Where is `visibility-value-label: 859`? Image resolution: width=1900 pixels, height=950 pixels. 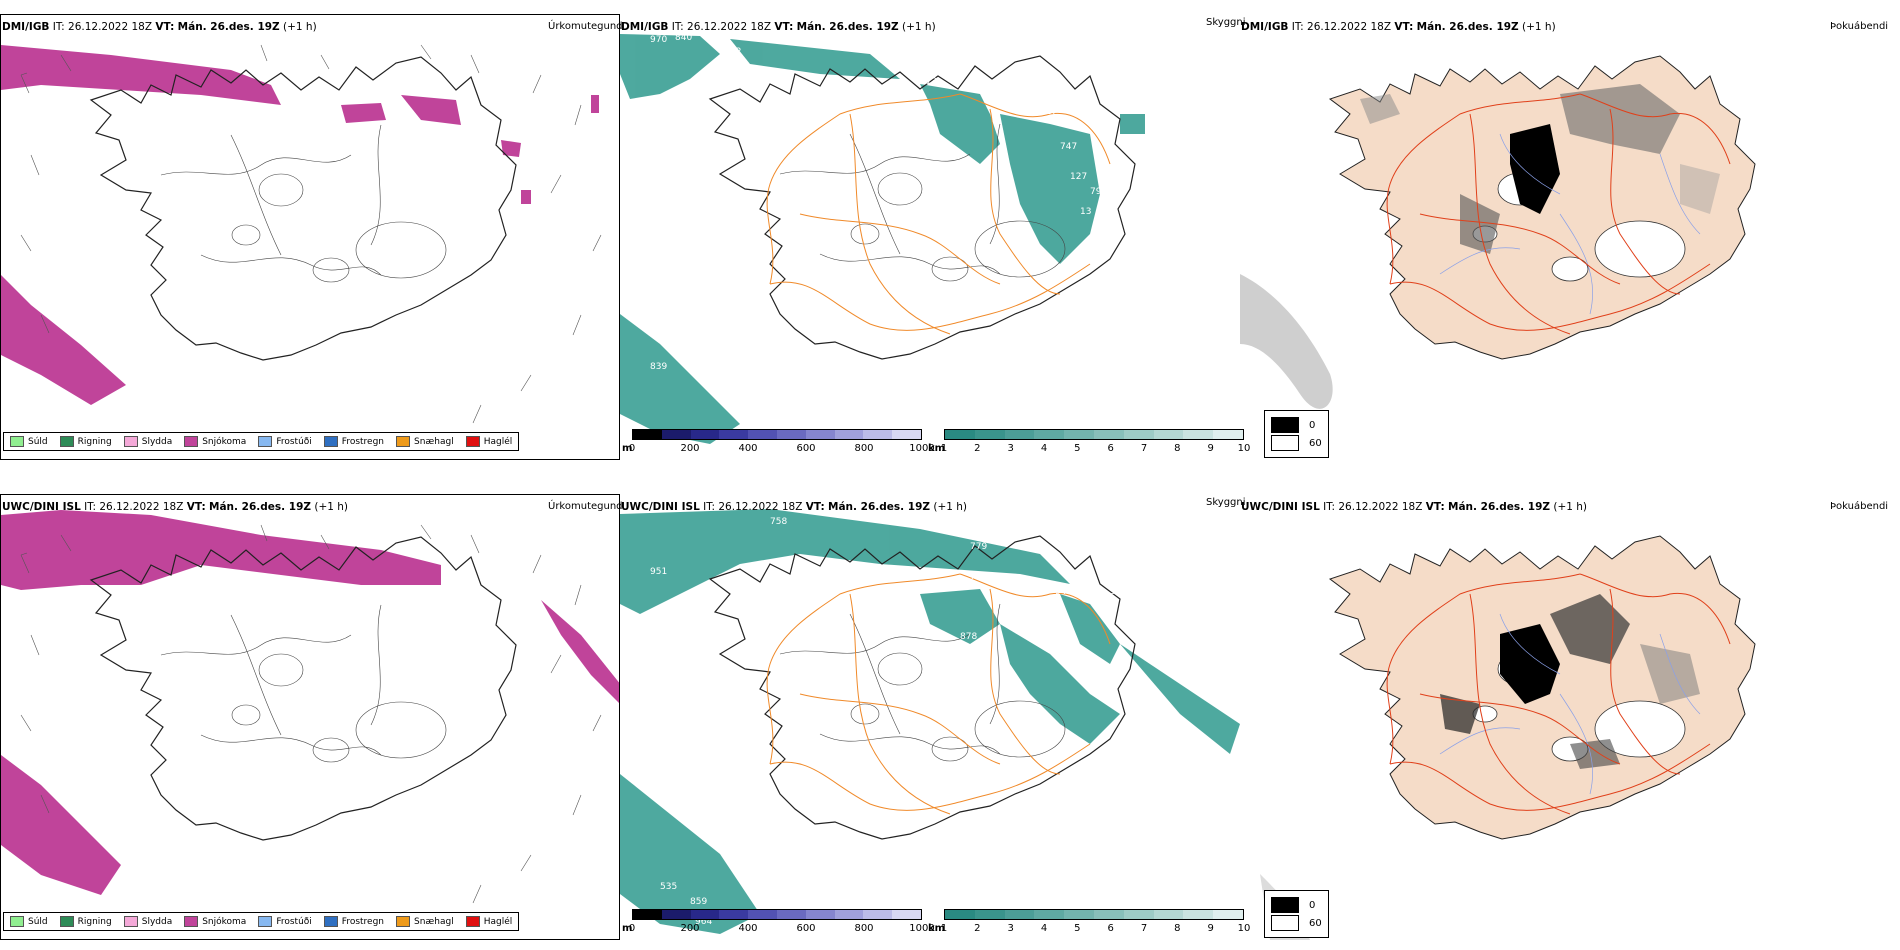 visibility-value-label: 859 is located at coordinates (698, 902).